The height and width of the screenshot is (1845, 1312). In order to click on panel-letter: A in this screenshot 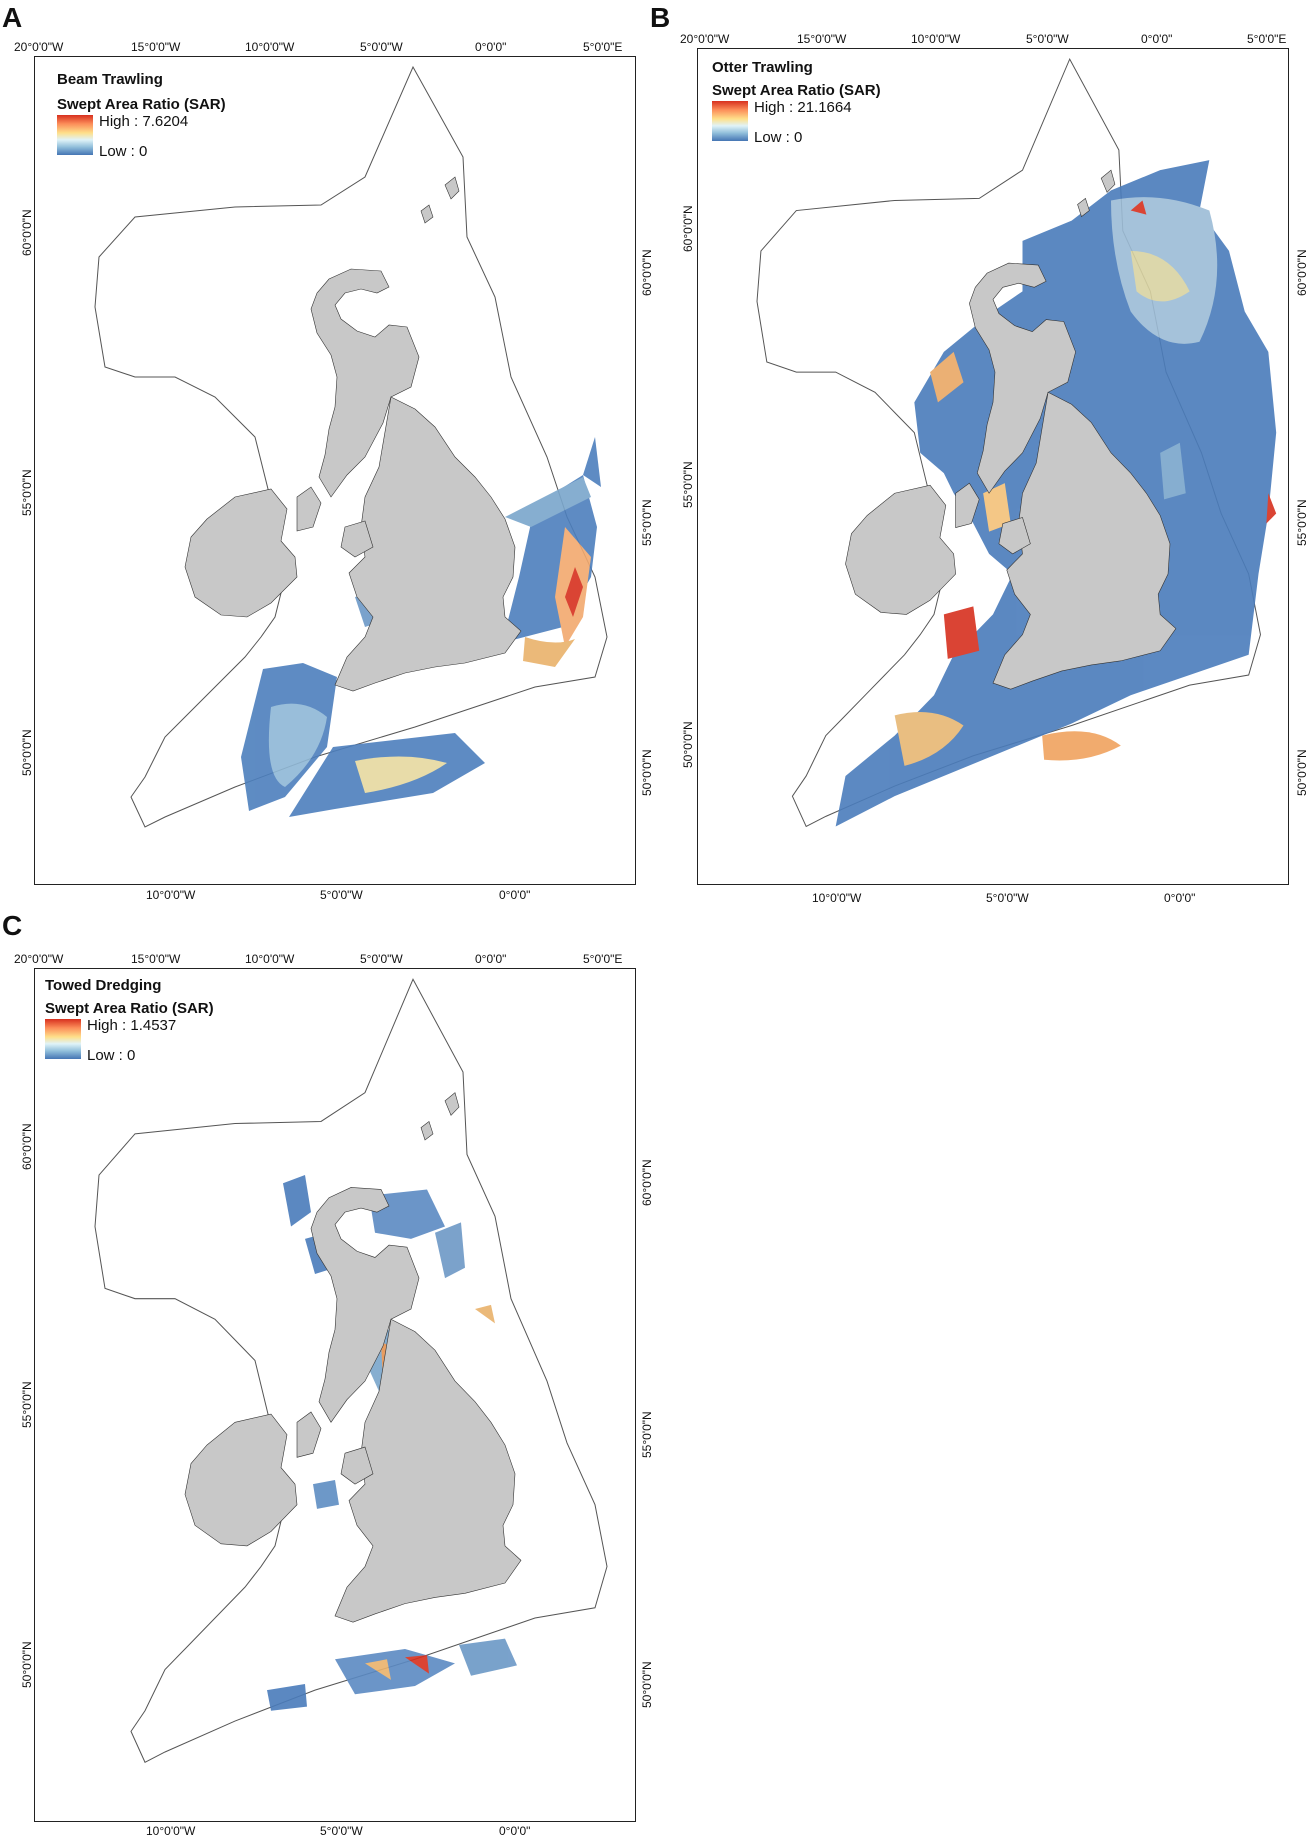, I will do `click(12, 17)`.